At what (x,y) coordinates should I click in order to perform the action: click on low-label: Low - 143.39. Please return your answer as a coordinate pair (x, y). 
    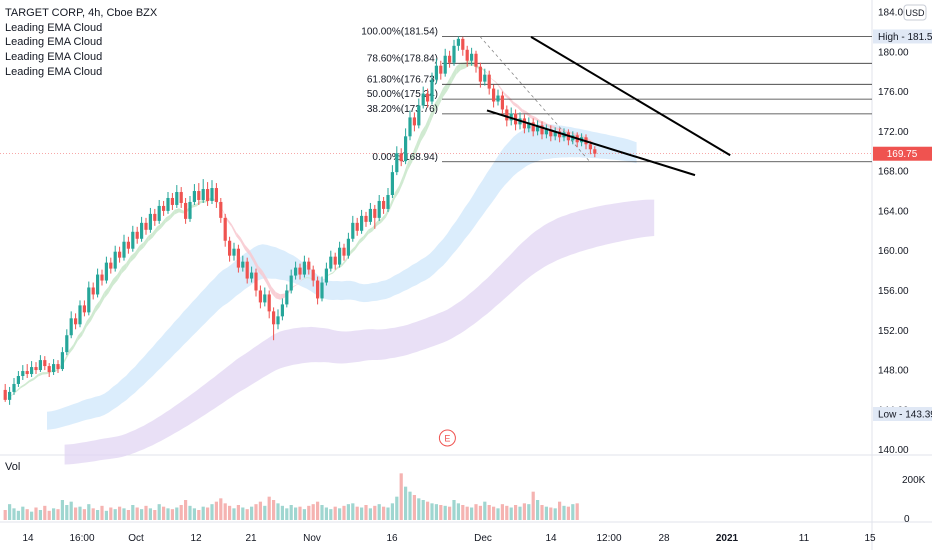
    Looking at the image, I should click on (905, 415).